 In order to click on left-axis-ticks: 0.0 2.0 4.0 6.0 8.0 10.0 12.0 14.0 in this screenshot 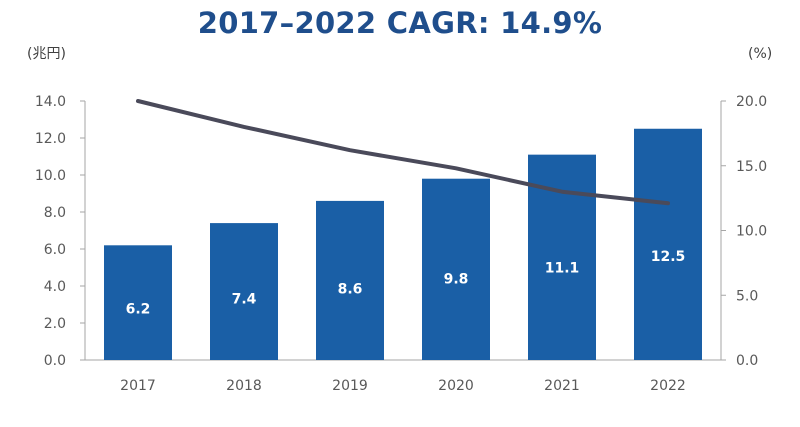, I will do `click(60, 231)`.